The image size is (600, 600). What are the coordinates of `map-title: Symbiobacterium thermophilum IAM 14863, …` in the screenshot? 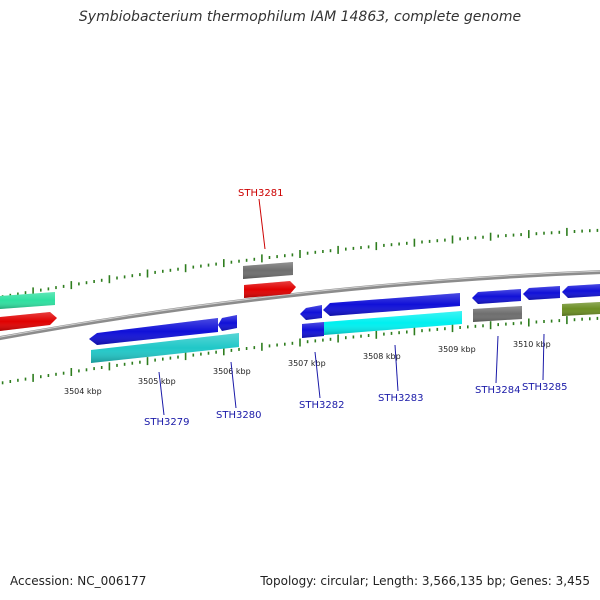 It's located at (300, 17).